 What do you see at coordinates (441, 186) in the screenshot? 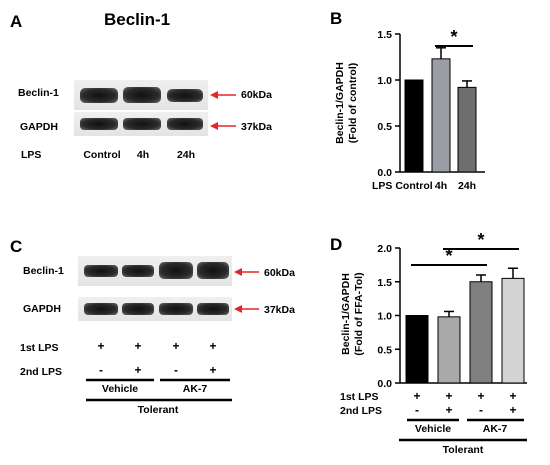
I see `panel-b-category-1: 4h` at bounding box center [441, 186].